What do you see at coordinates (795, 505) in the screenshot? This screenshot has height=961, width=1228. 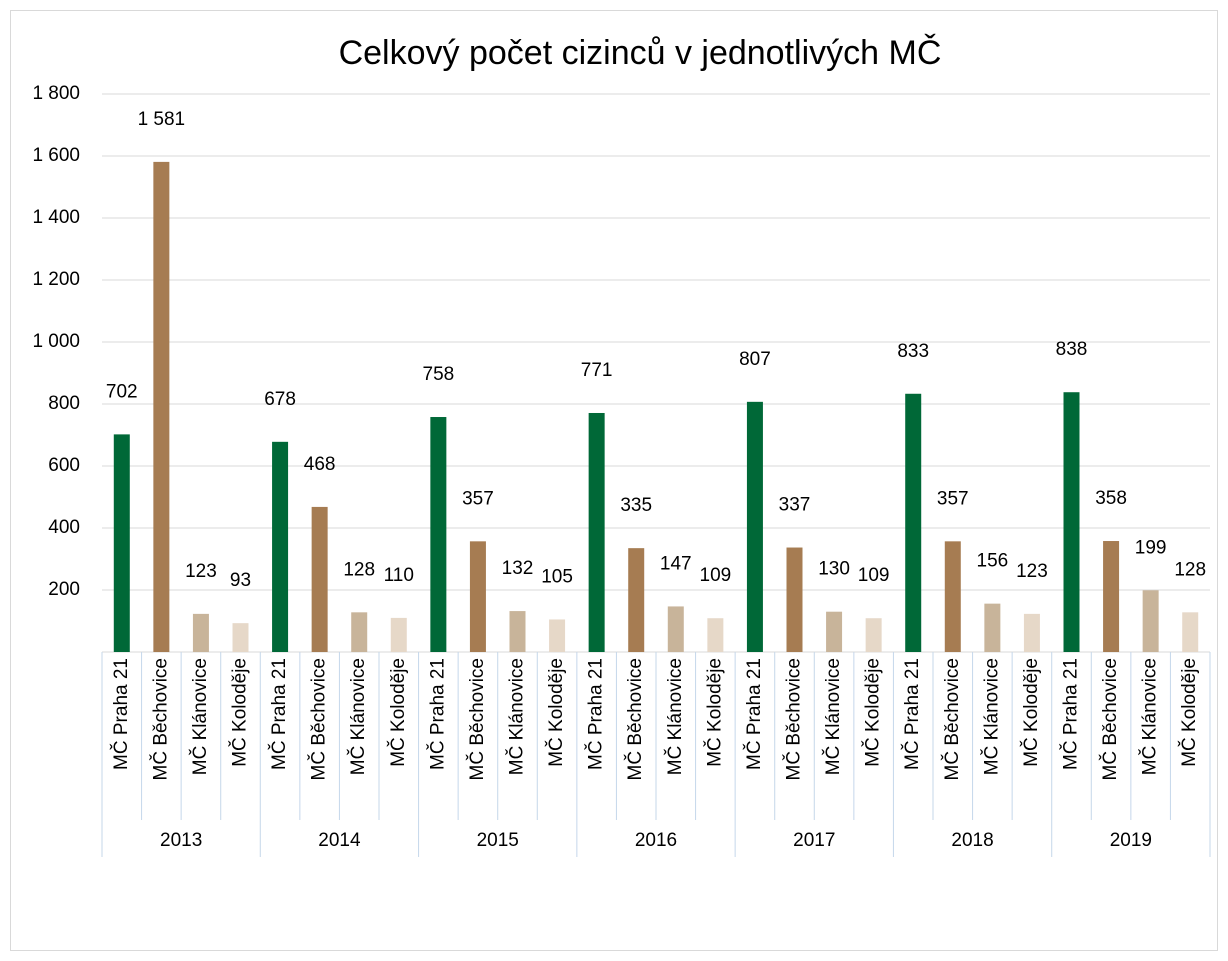 I see `data-label: 337` at bounding box center [795, 505].